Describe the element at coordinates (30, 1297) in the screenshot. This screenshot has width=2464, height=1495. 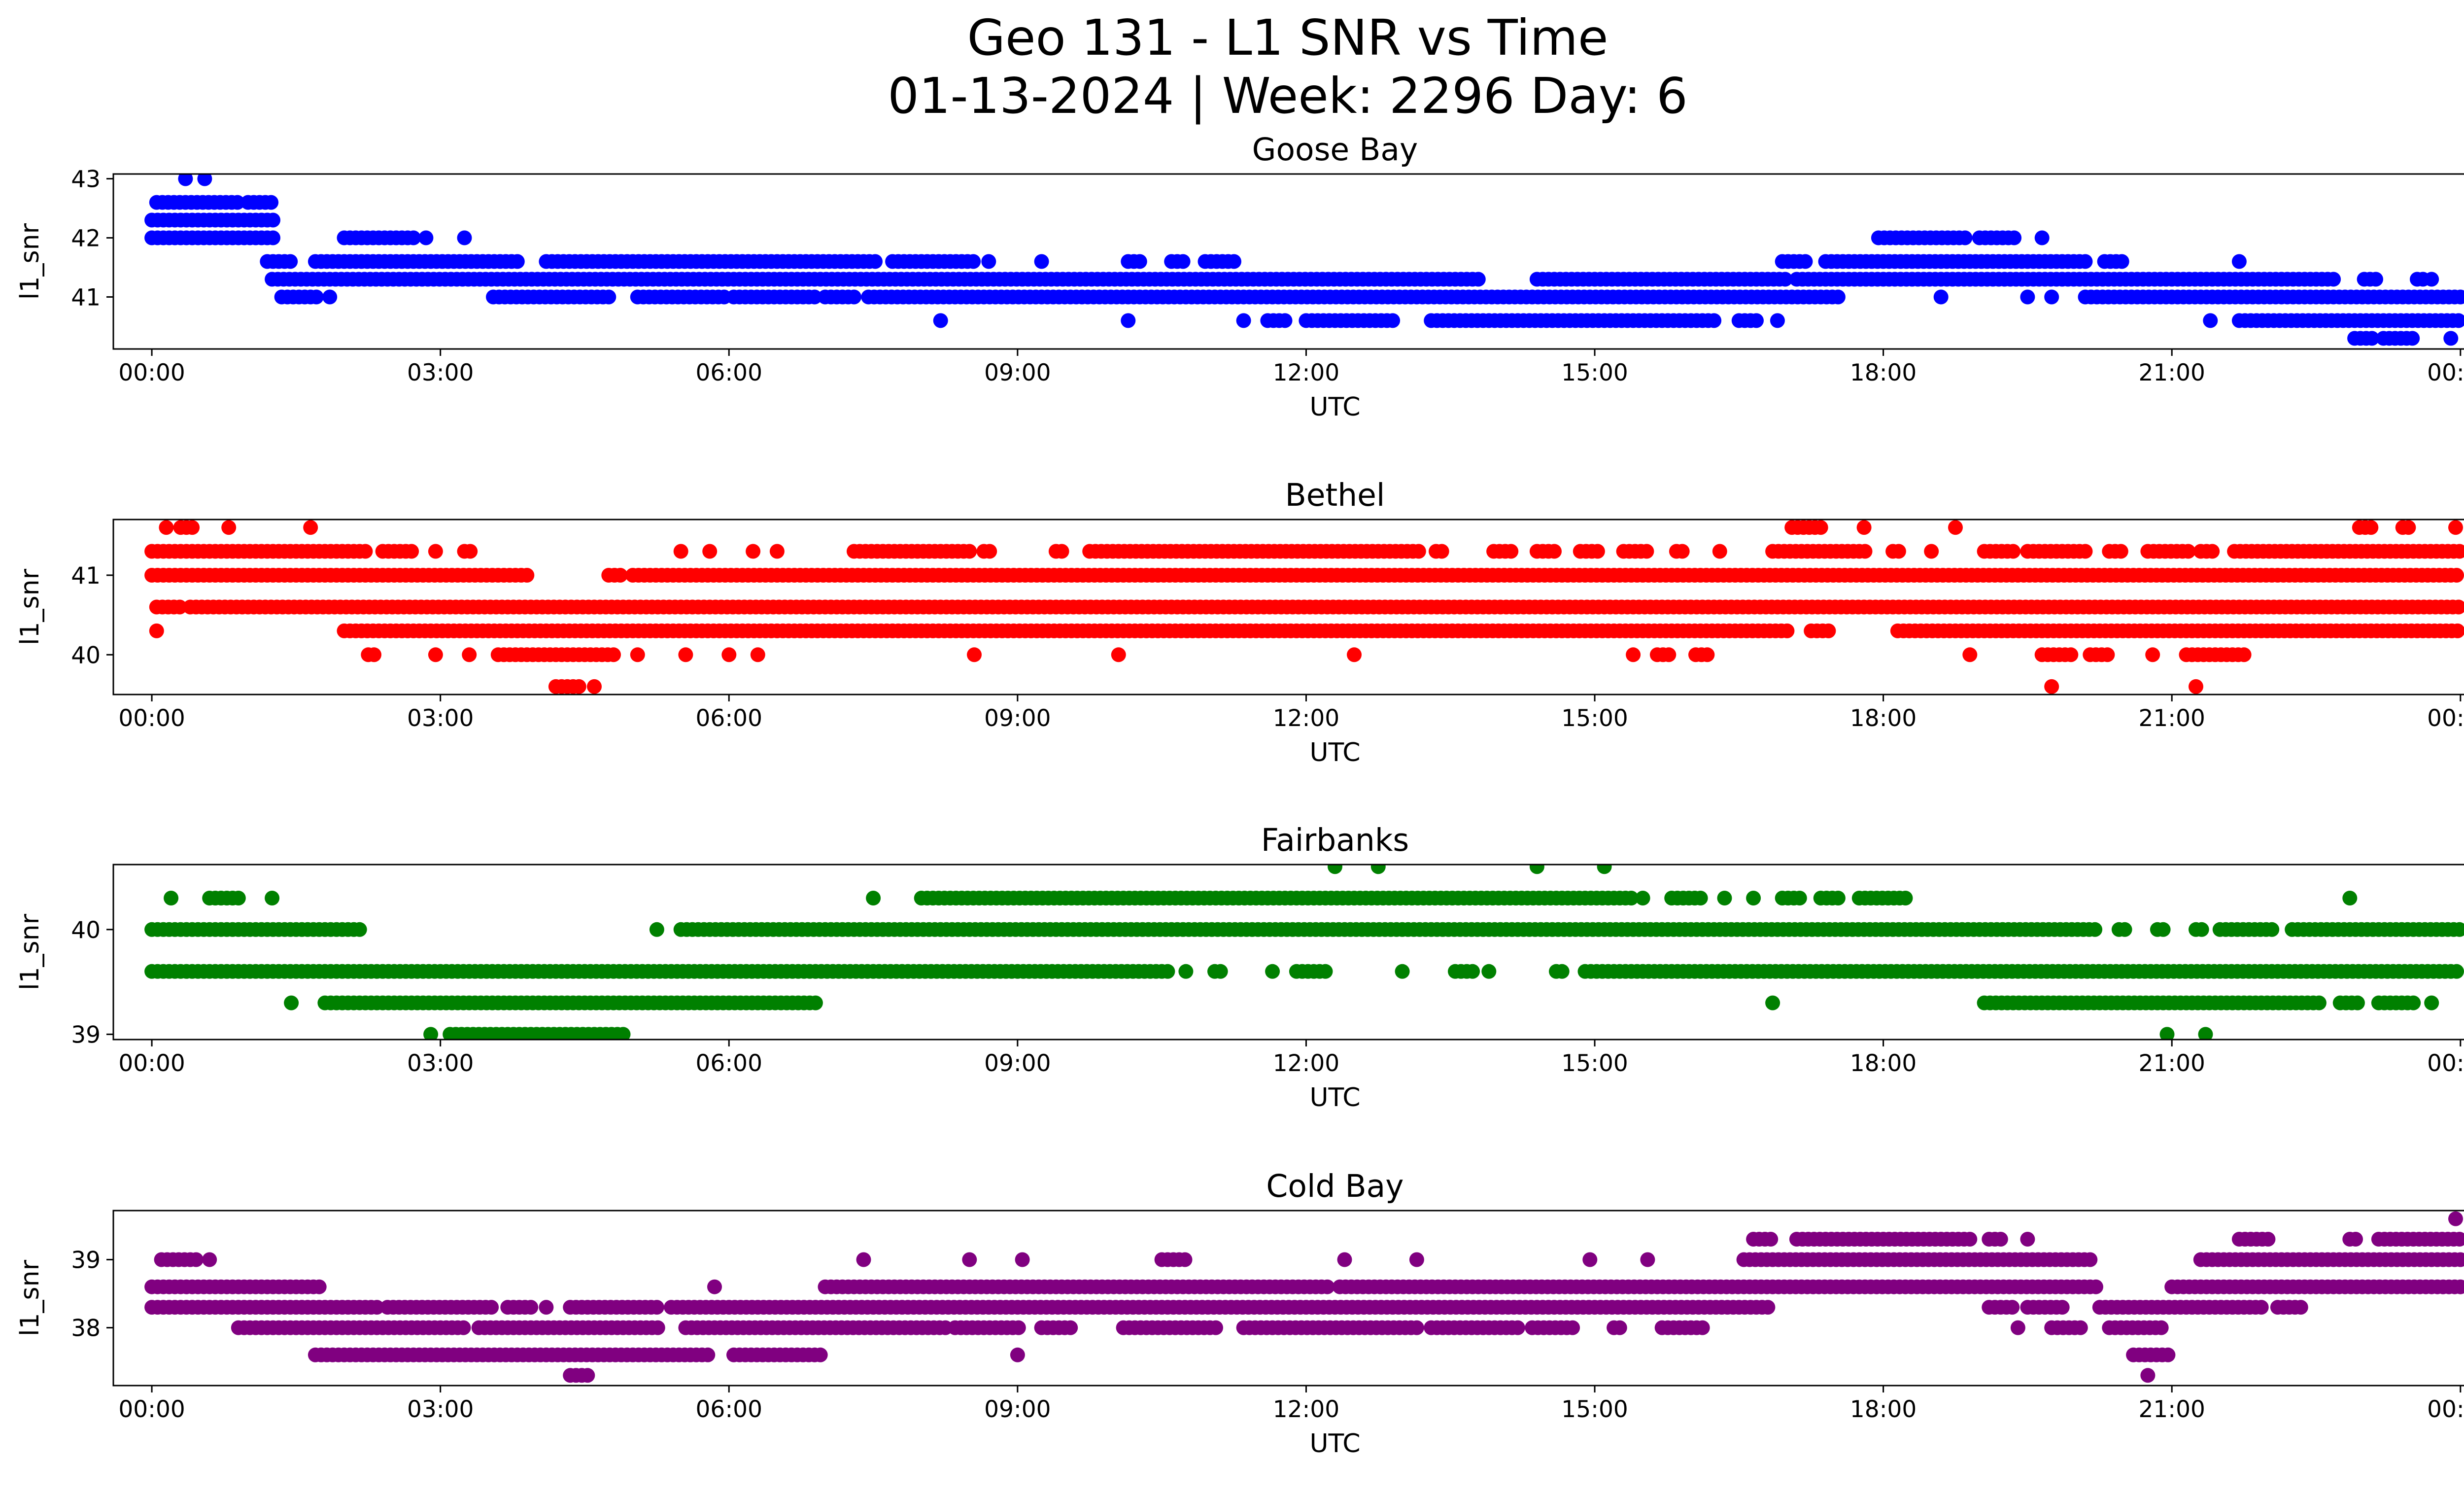
I see `y-axis-label: l1_snr` at that location.